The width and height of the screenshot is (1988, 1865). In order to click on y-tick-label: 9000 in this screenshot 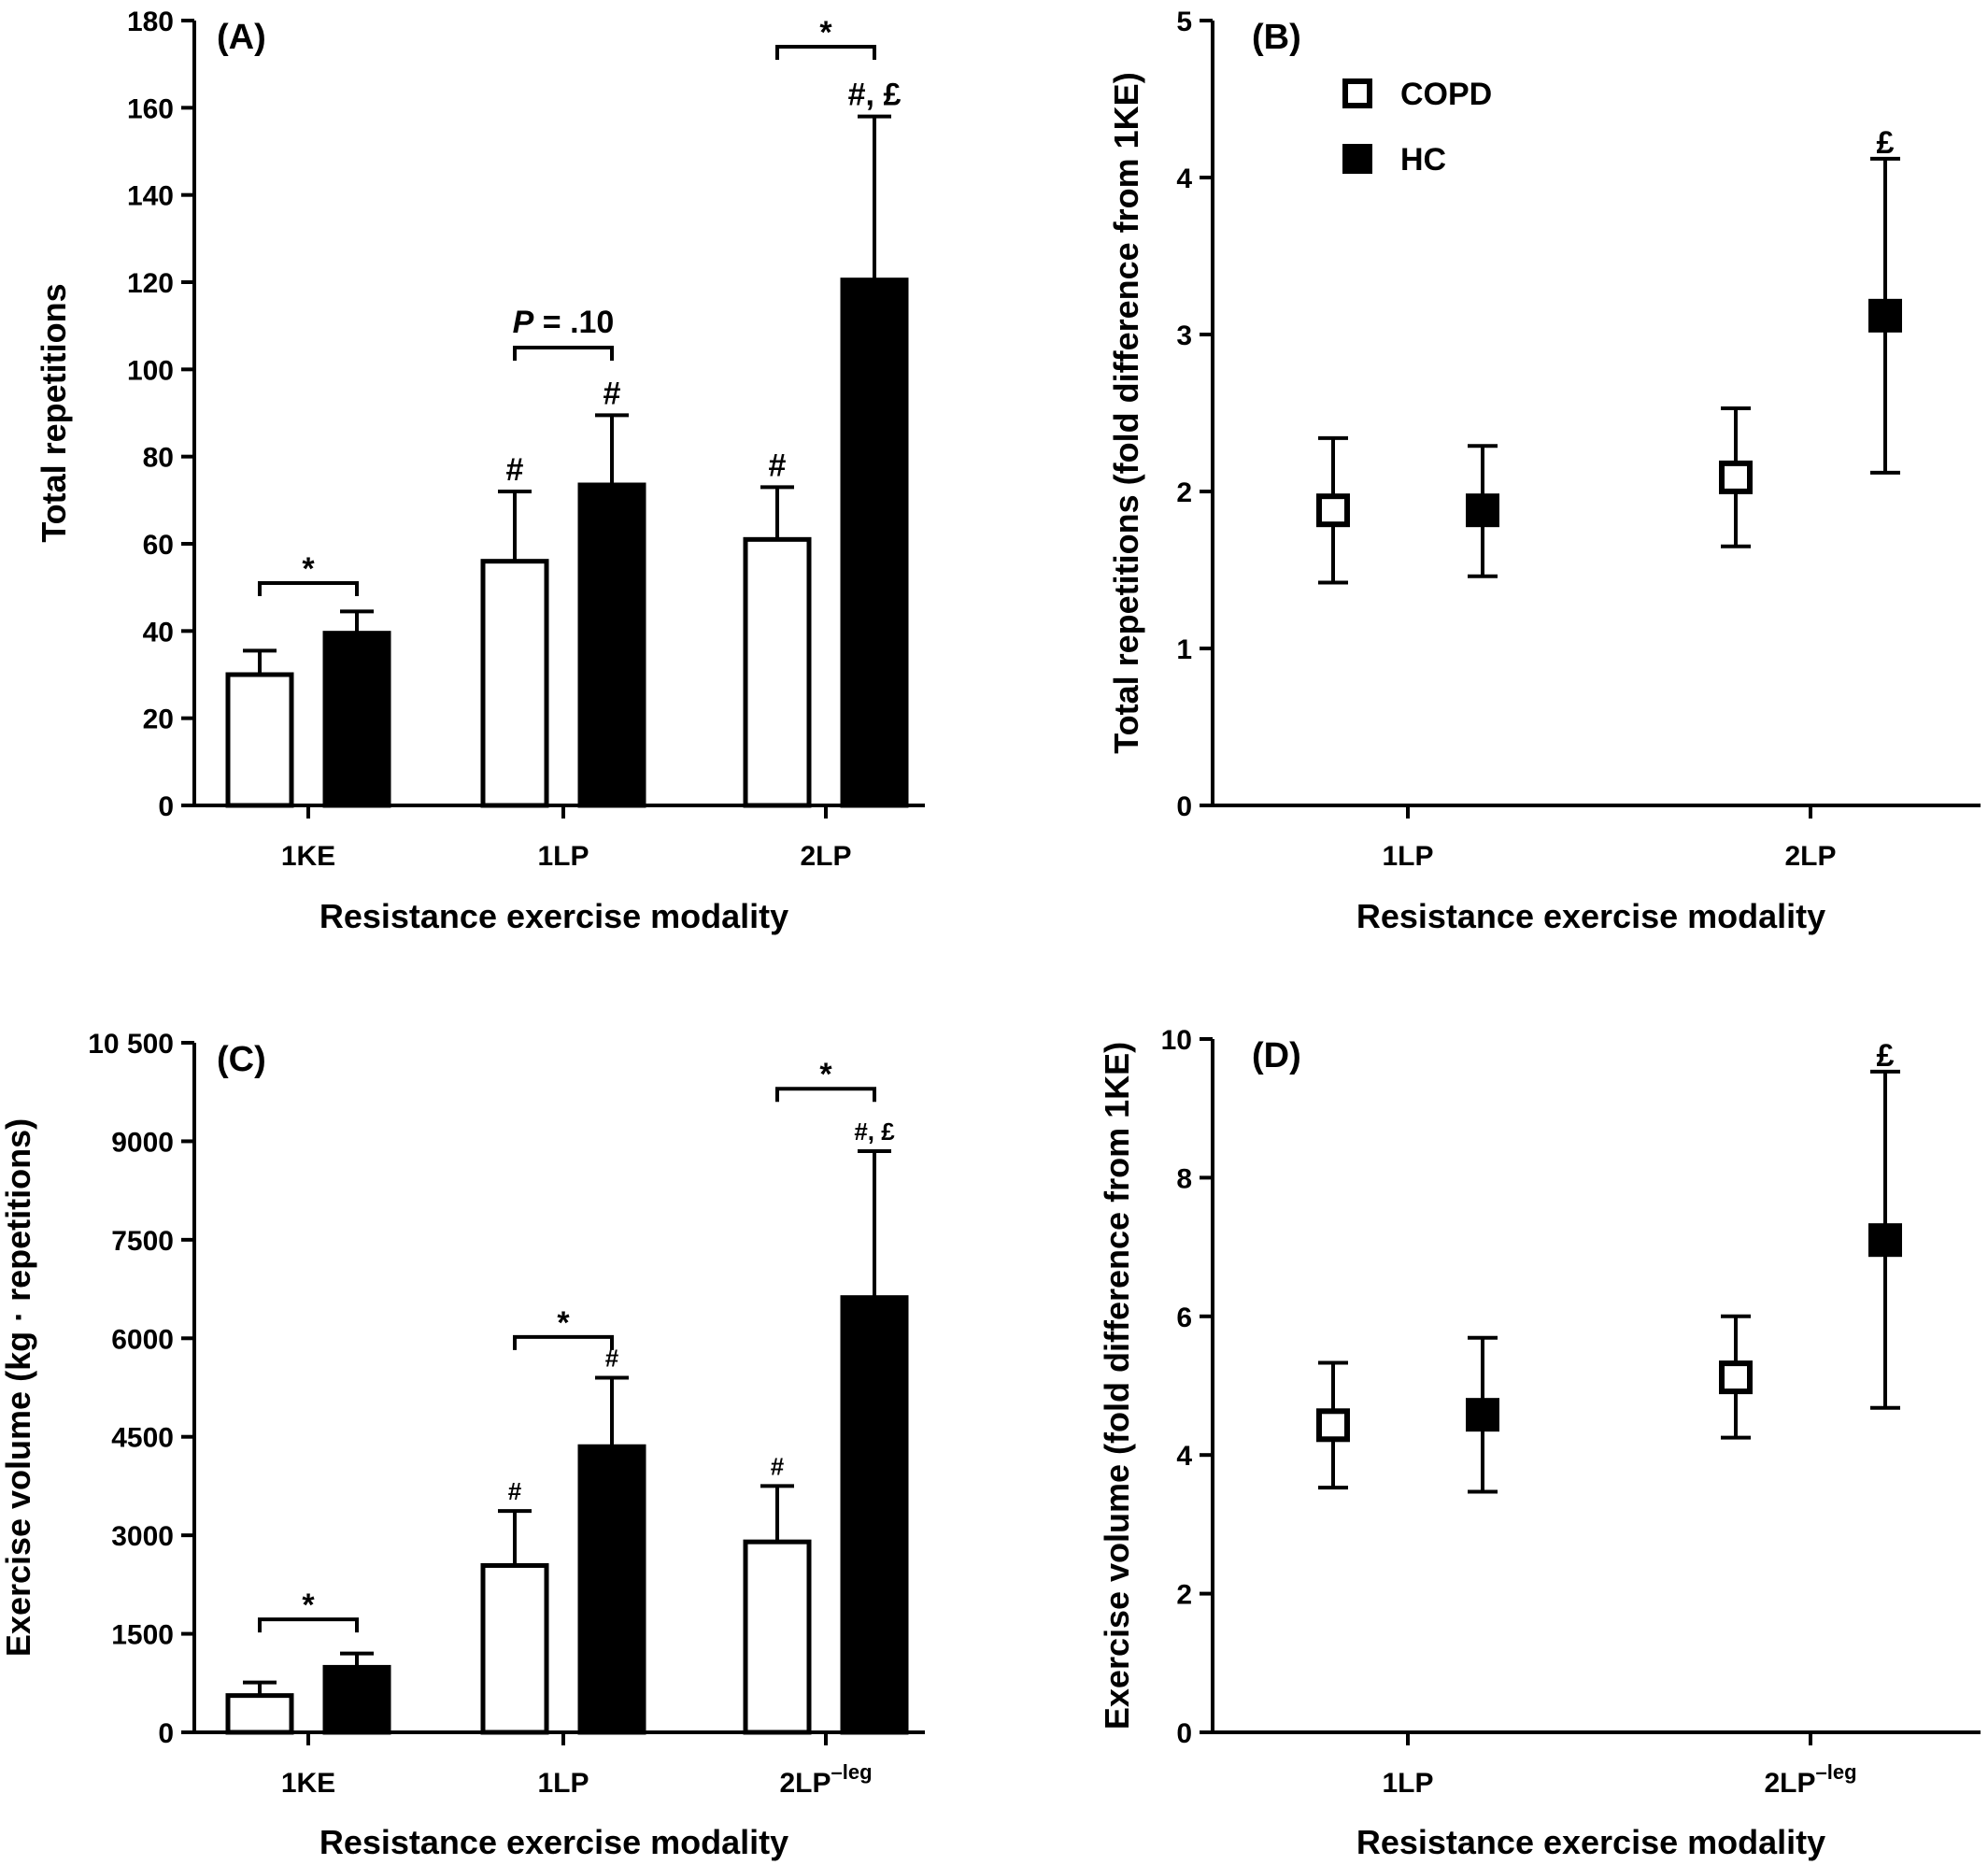, I will do `click(142, 1142)`.